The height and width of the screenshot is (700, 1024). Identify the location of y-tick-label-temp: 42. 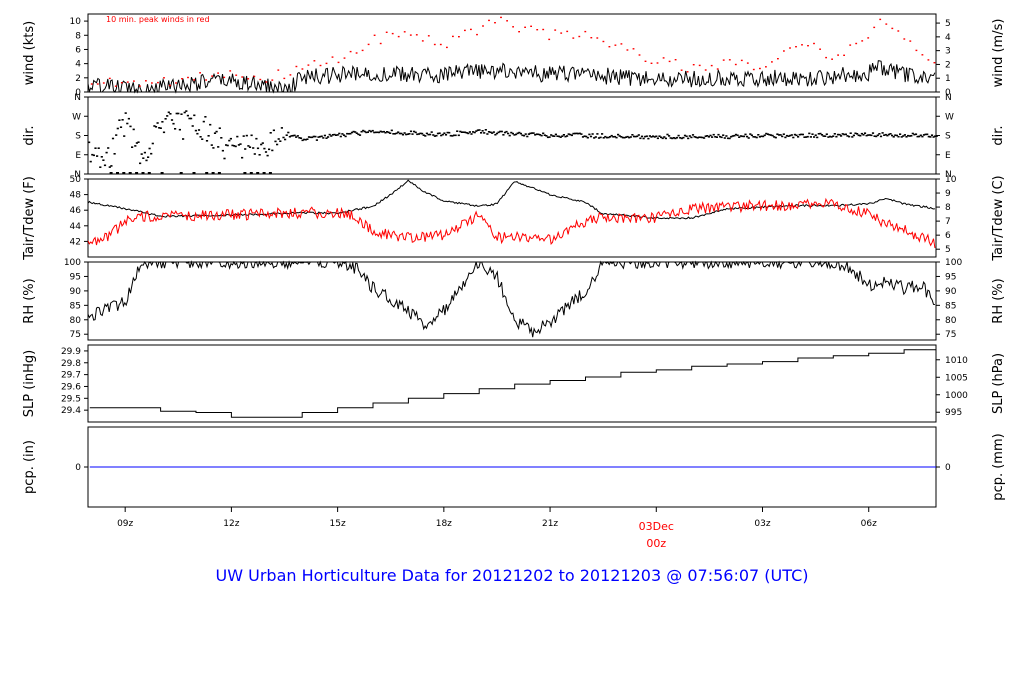
(75, 242).